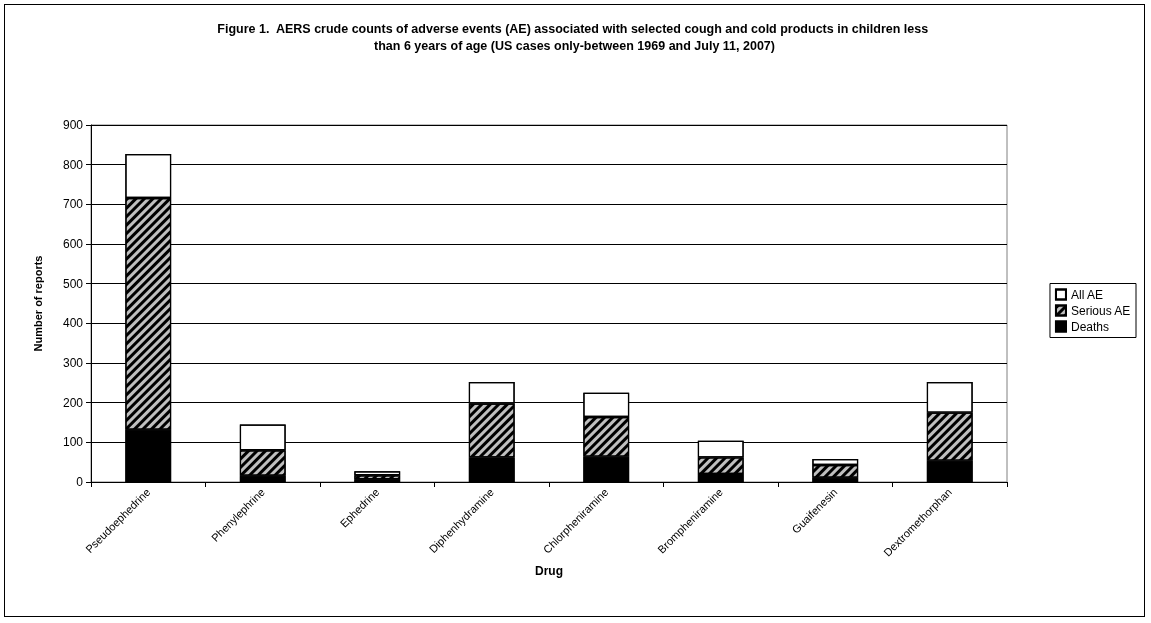  Describe the element at coordinates (37, 303) in the screenshot. I see `y-axis-title: Number of reports` at that location.